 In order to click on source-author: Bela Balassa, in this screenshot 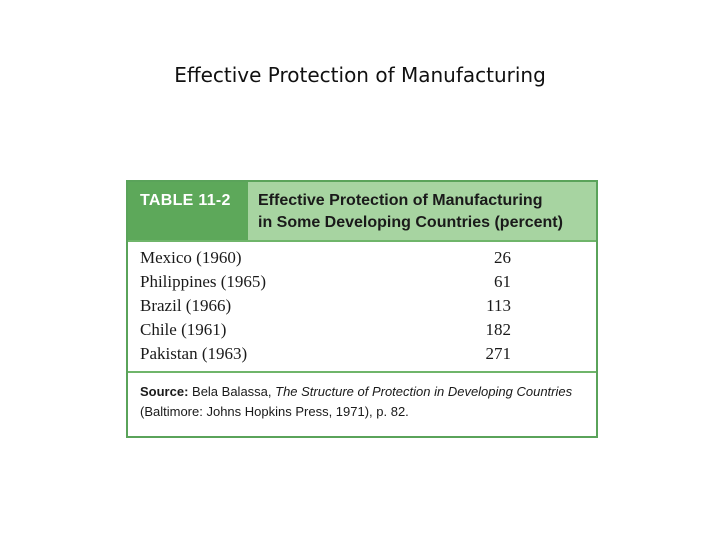, I will do `click(232, 391)`.